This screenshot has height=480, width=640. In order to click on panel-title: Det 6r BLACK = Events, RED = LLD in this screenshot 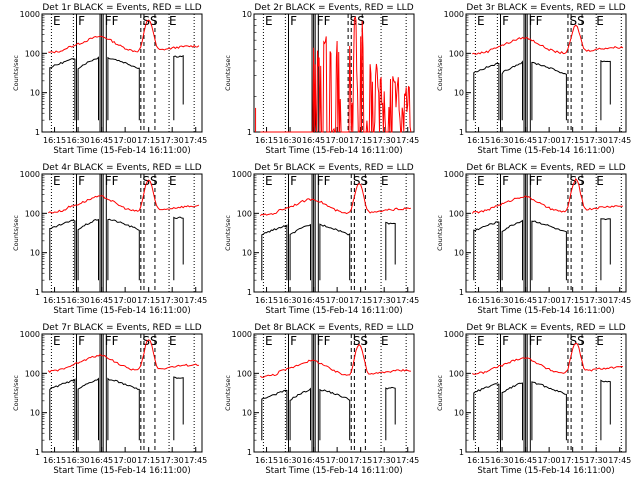, I will do `click(545, 168)`.